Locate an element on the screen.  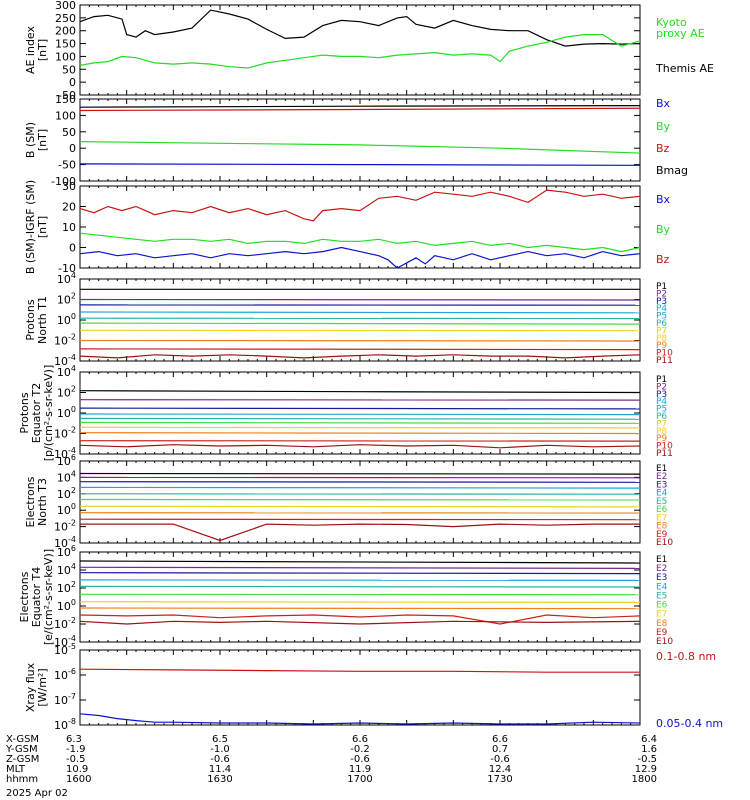
legend-entry: E1 is located at coordinates (661, 560).